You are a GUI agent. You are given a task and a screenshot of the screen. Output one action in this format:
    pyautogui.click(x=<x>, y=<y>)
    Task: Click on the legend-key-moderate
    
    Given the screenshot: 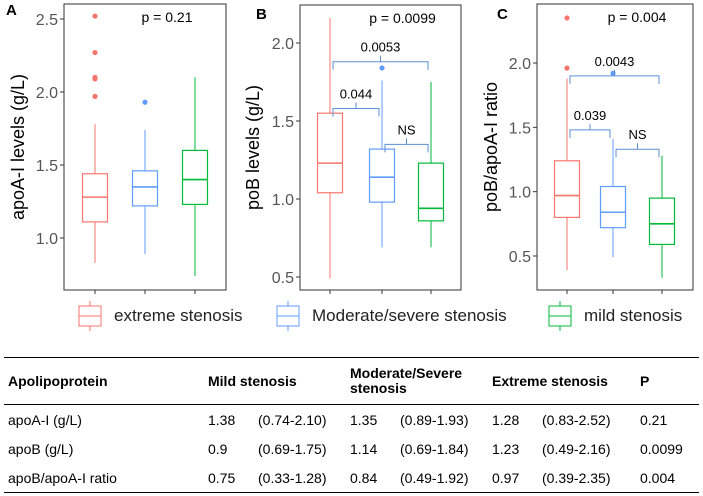 What is the action you would take?
    pyautogui.click(x=288, y=316)
    